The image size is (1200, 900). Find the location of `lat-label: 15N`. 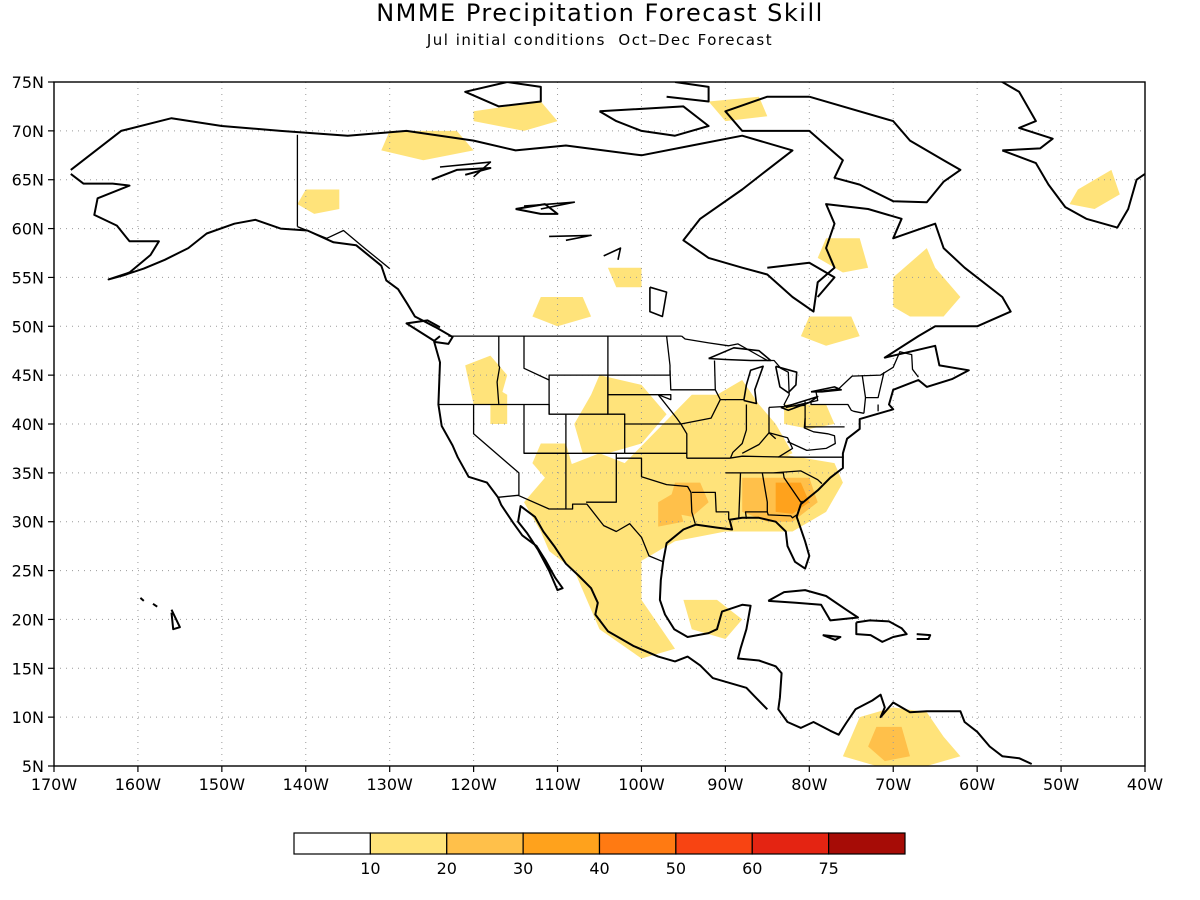

lat-label: 15N is located at coordinates (28, 668).